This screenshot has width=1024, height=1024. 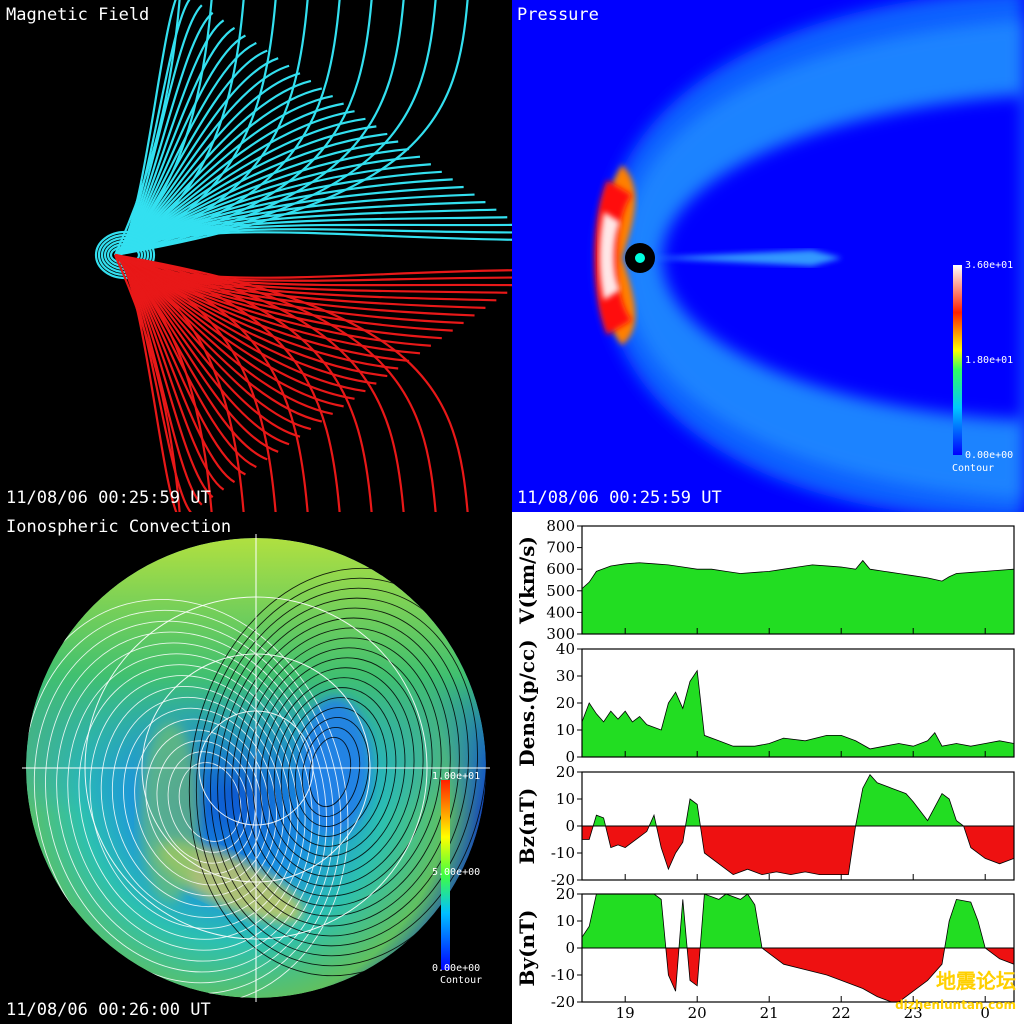 What do you see at coordinates (108, 1010) in the screenshot?
I see `ionospheric-convection-timestamp: 11/08/06 00:26:00 UT` at bounding box center [108, 1010].